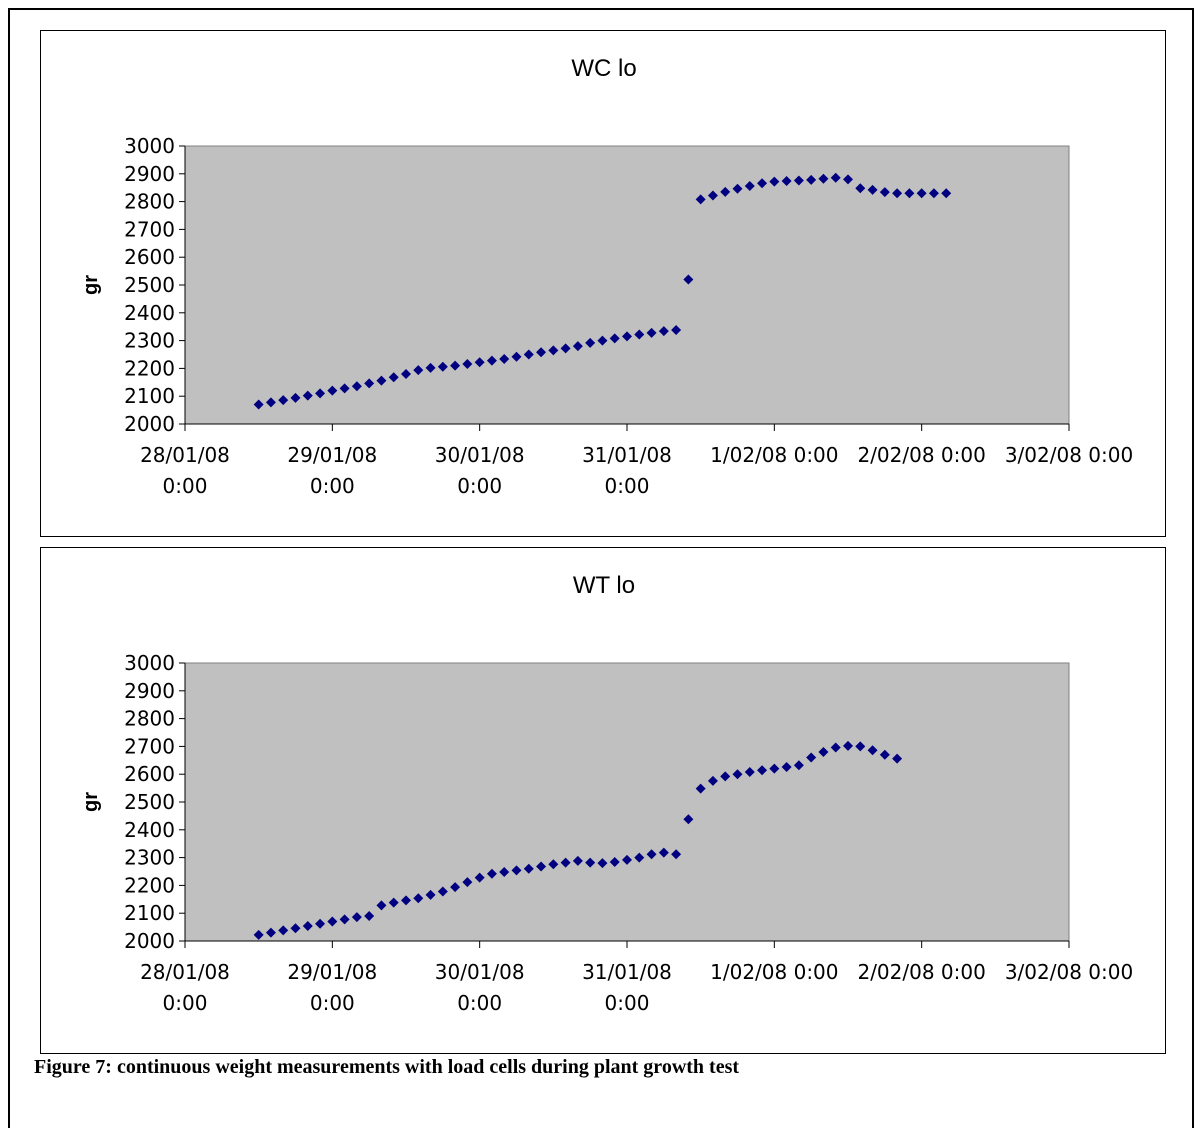 This screenshot has width=1196, height=1128. What do you see at coordinates (149, 368) in the screenshot?
I see `y-tick-label: 2200` at bounding box center [149, 368].